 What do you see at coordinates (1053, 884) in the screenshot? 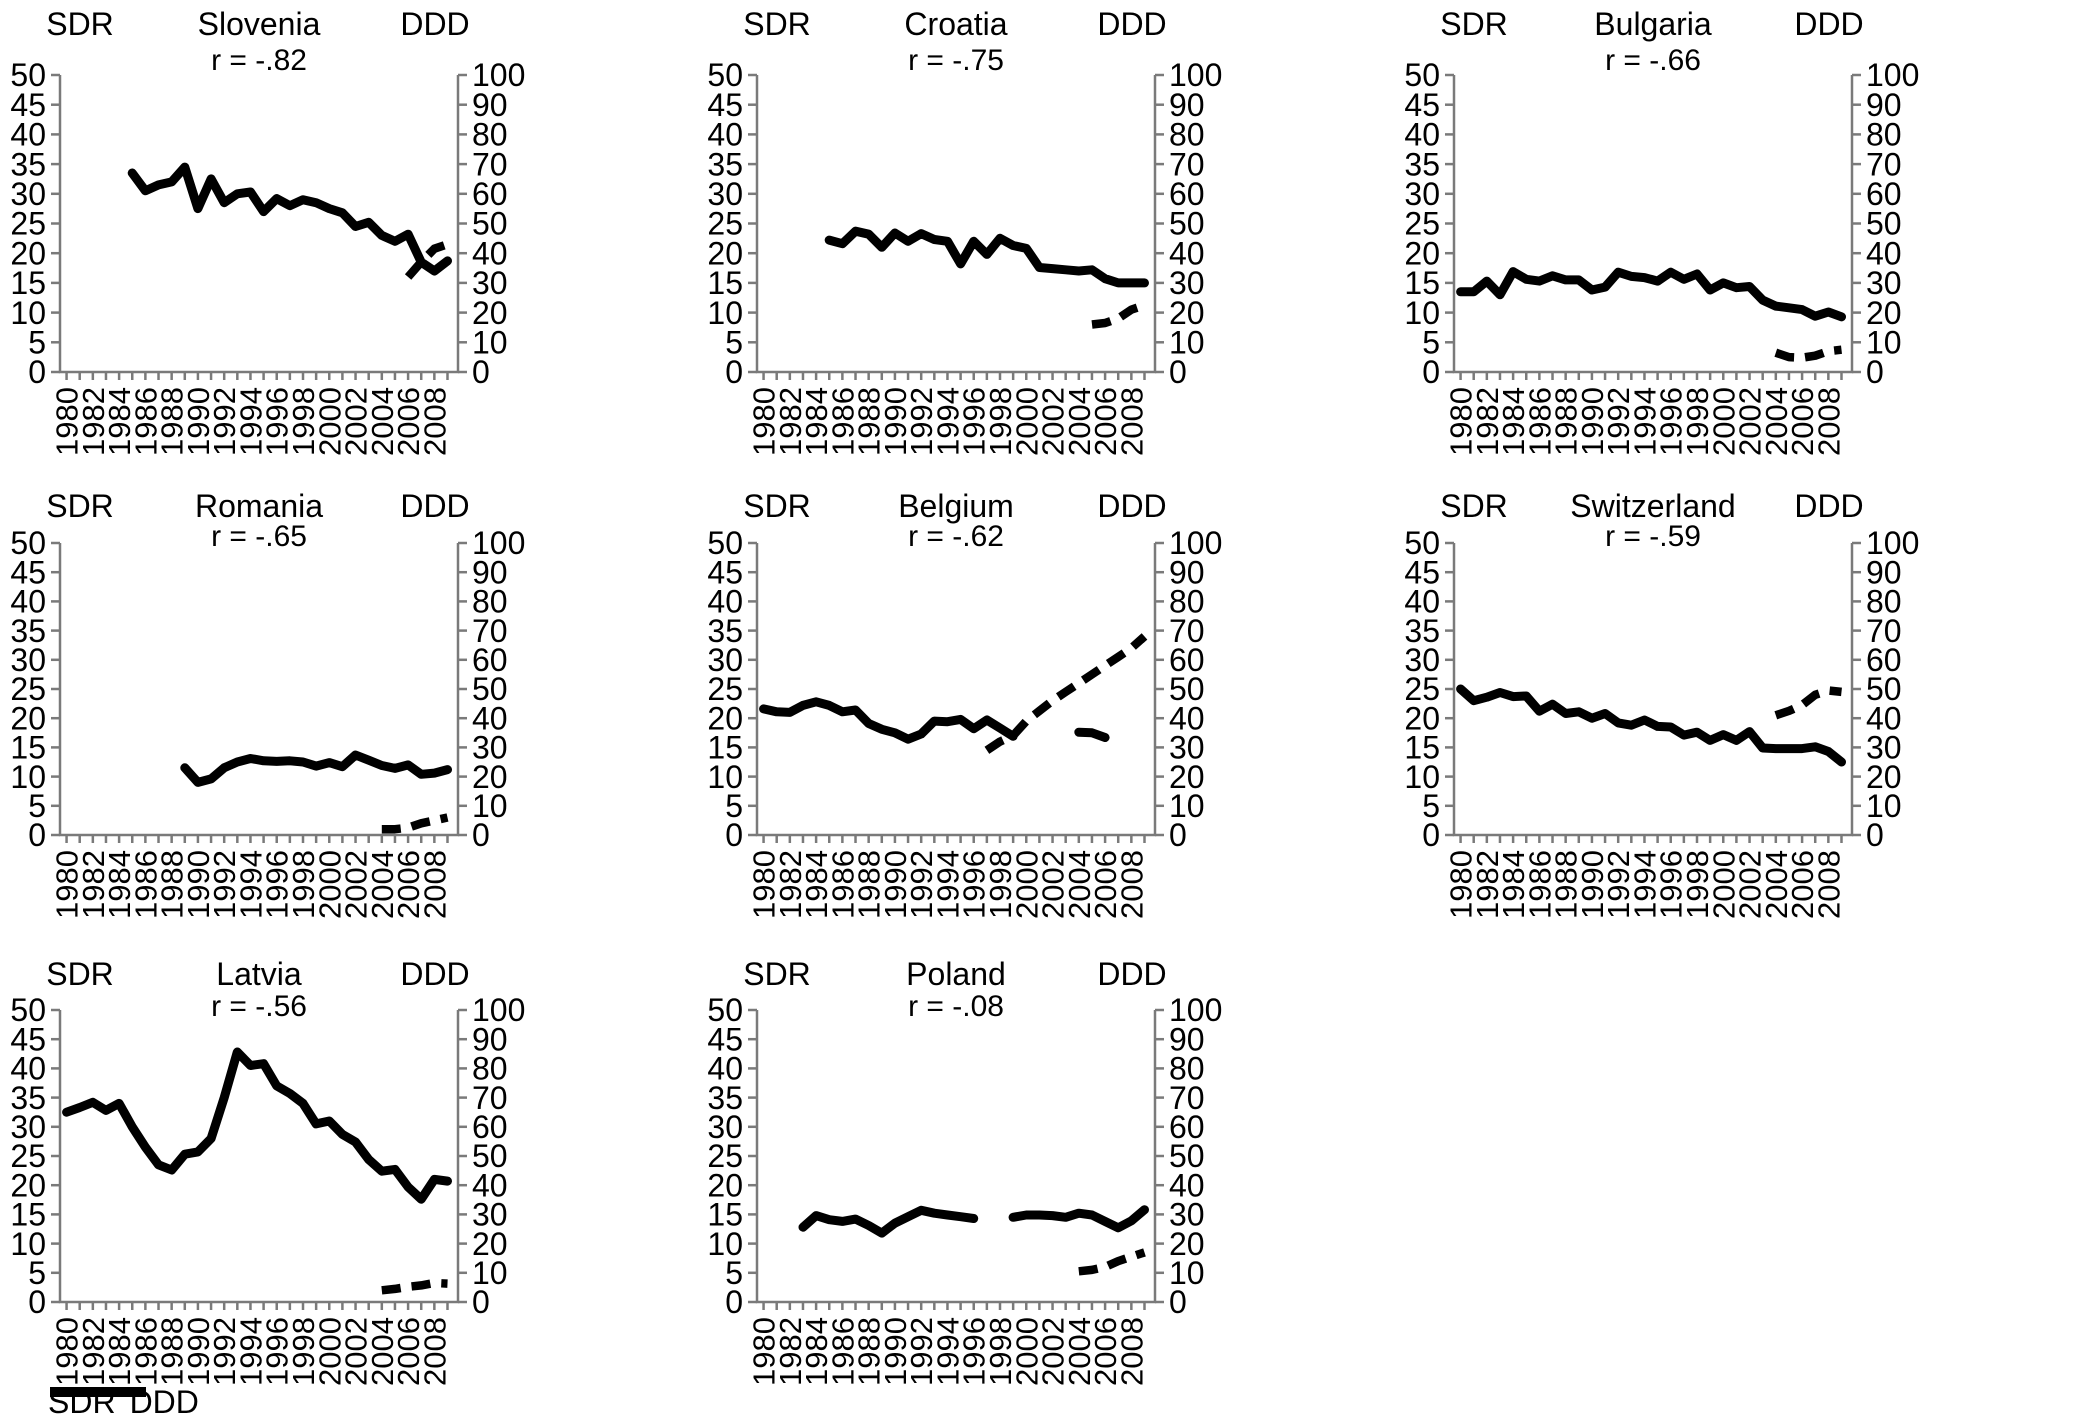
I see `svg-text: 2002` at bounding box center [1053, 884].